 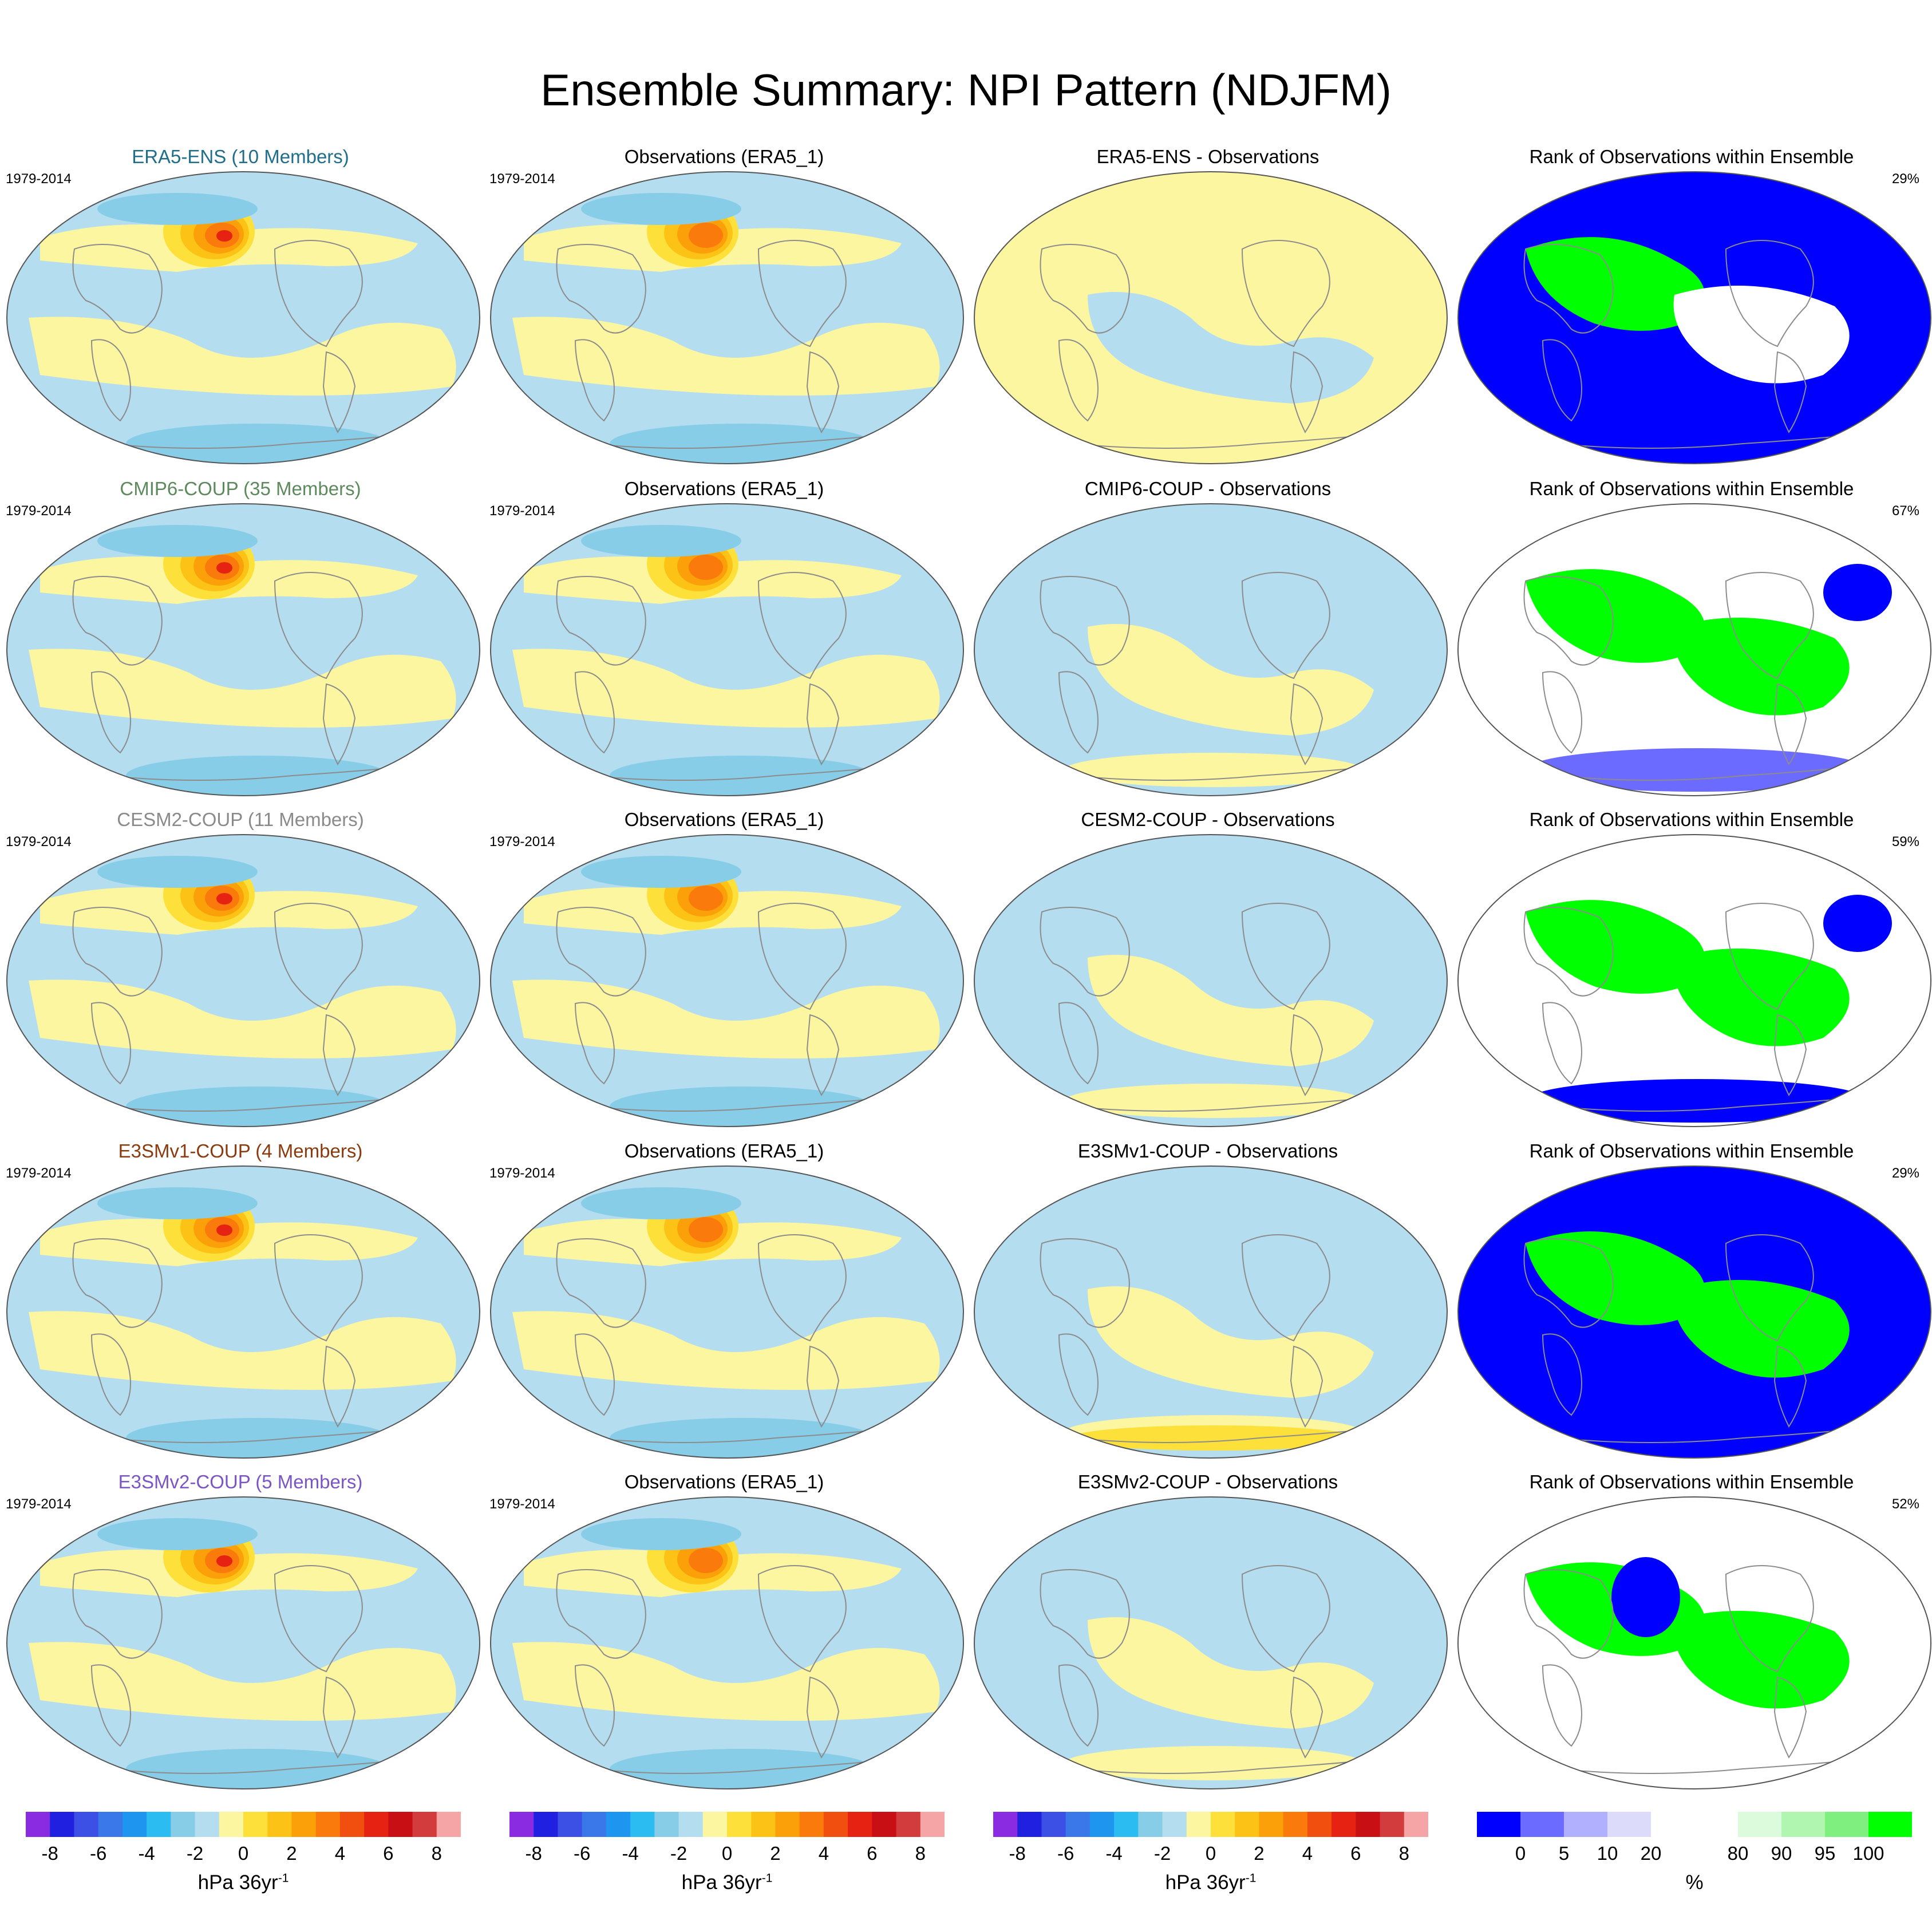 What do you see at coordinates (775, 1853) in the screenshot?
I see `colorbar-tick: 2` at bounding box center [775, 1853].